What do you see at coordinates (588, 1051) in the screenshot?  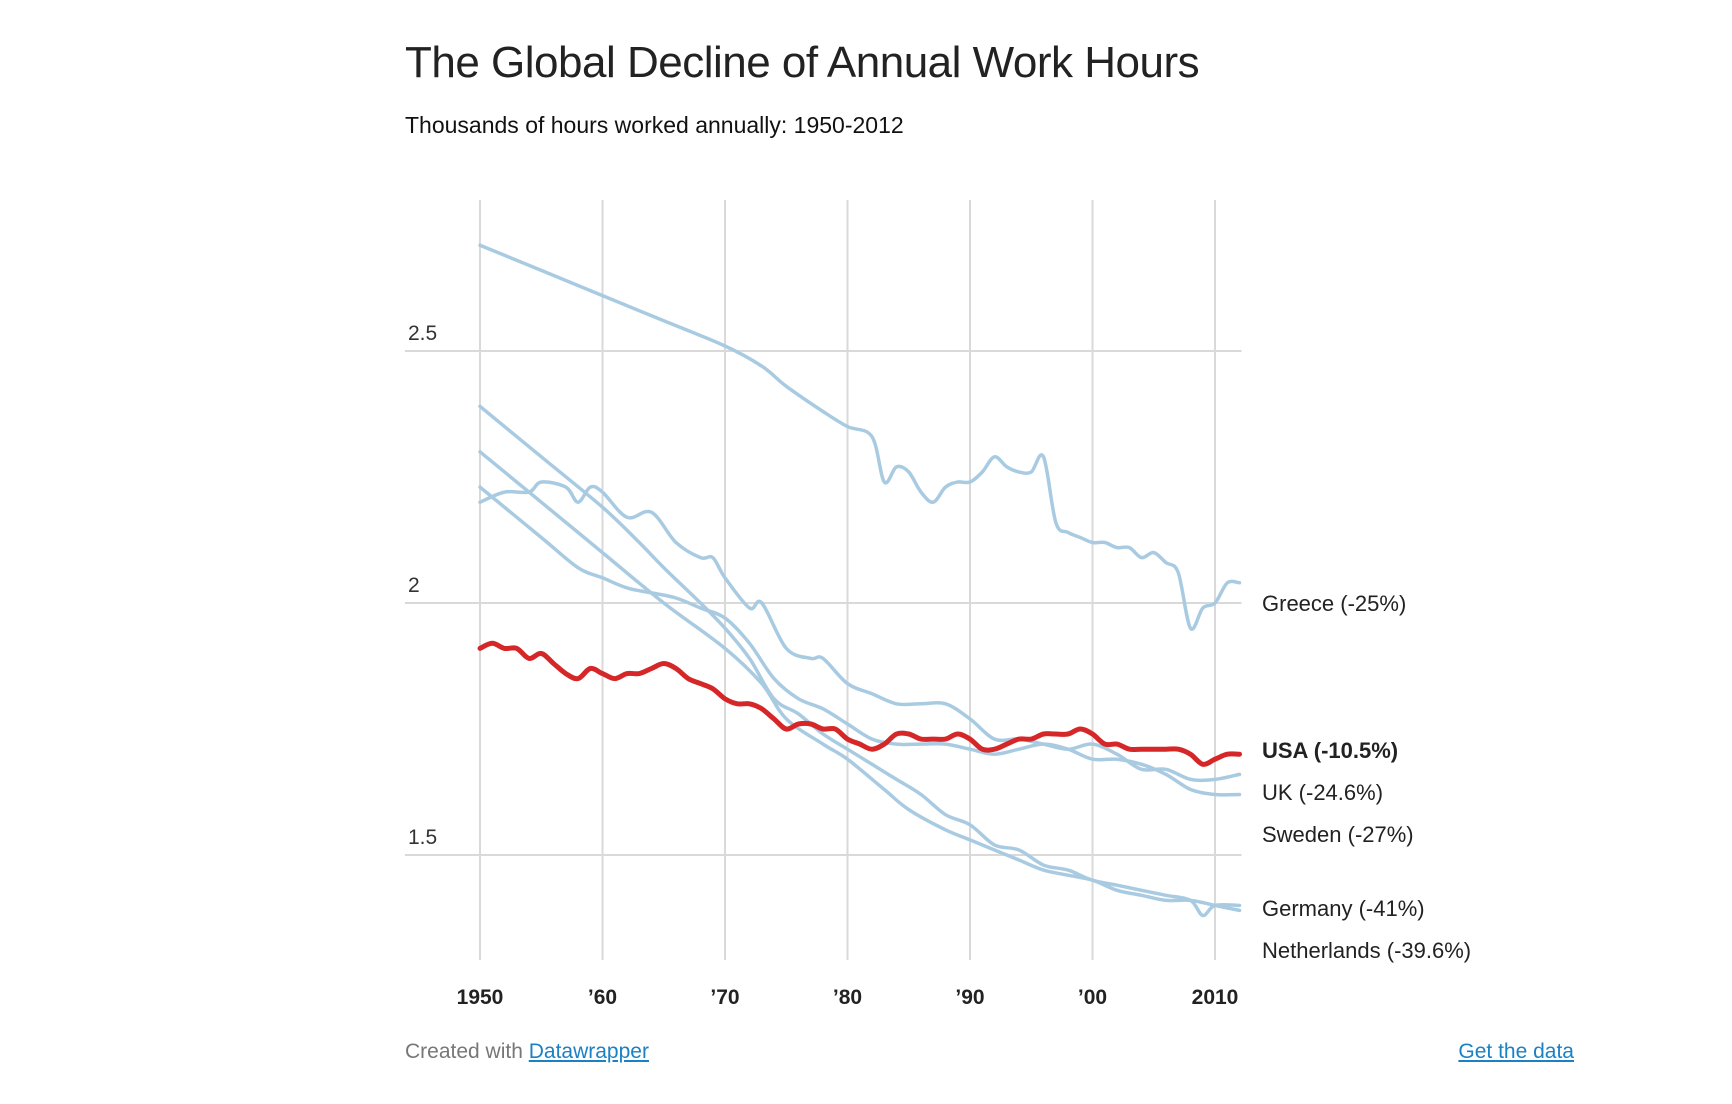 I see `datawrapper-link: Datawrapper` at bounding box center [588, 1051].